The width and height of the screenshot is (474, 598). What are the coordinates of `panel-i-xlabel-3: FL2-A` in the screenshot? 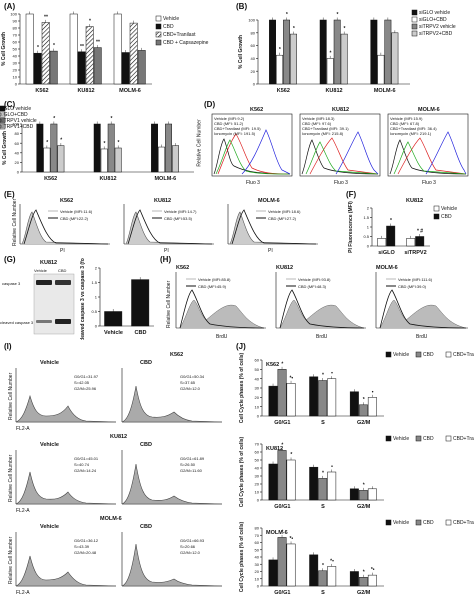 It's located at (23, 593).